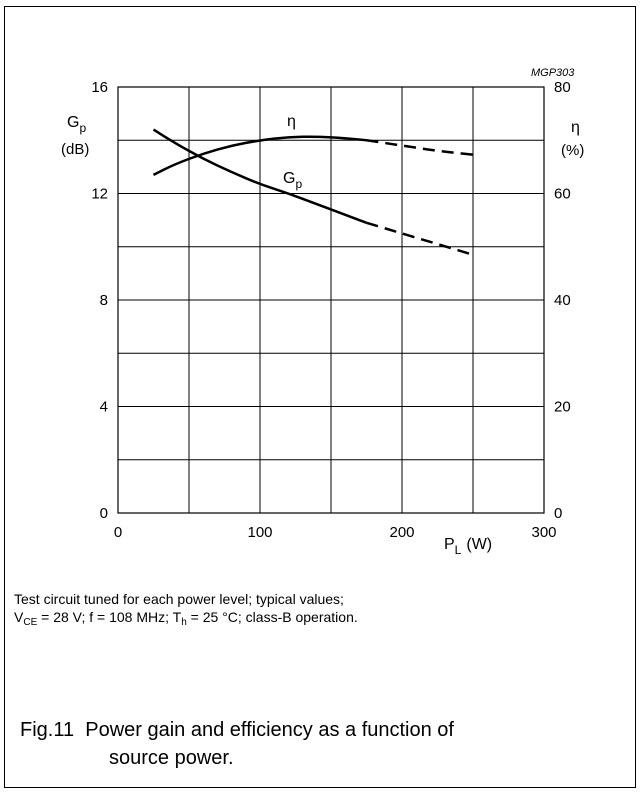  What do you see at coordinates (572, 150) in the screenshot?
I see `right-axis-unit: (%)` at bounding box center [572, 150].